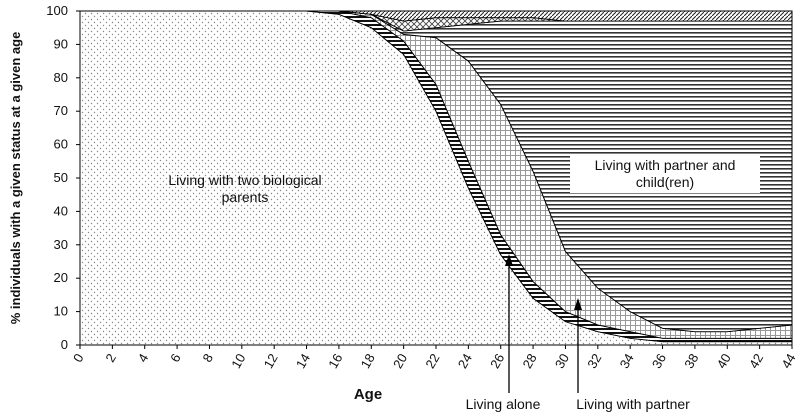 This screenshot has width=796, height=417. I want to click on y-tick-label: 50, so click(61, 177).